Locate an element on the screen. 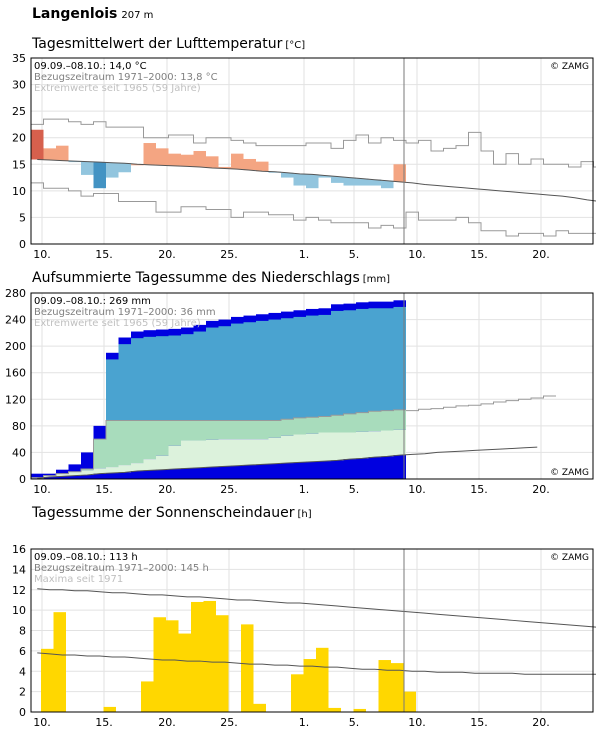  y-tick-label: 12 is located at coordinates (19, 590).